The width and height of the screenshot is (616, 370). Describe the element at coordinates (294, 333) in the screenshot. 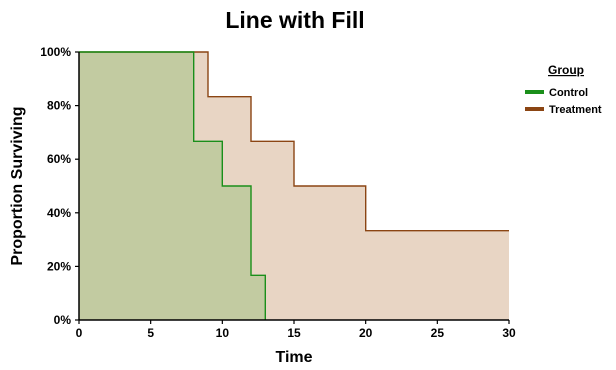

I see `x-tick-label: 15` at that location.